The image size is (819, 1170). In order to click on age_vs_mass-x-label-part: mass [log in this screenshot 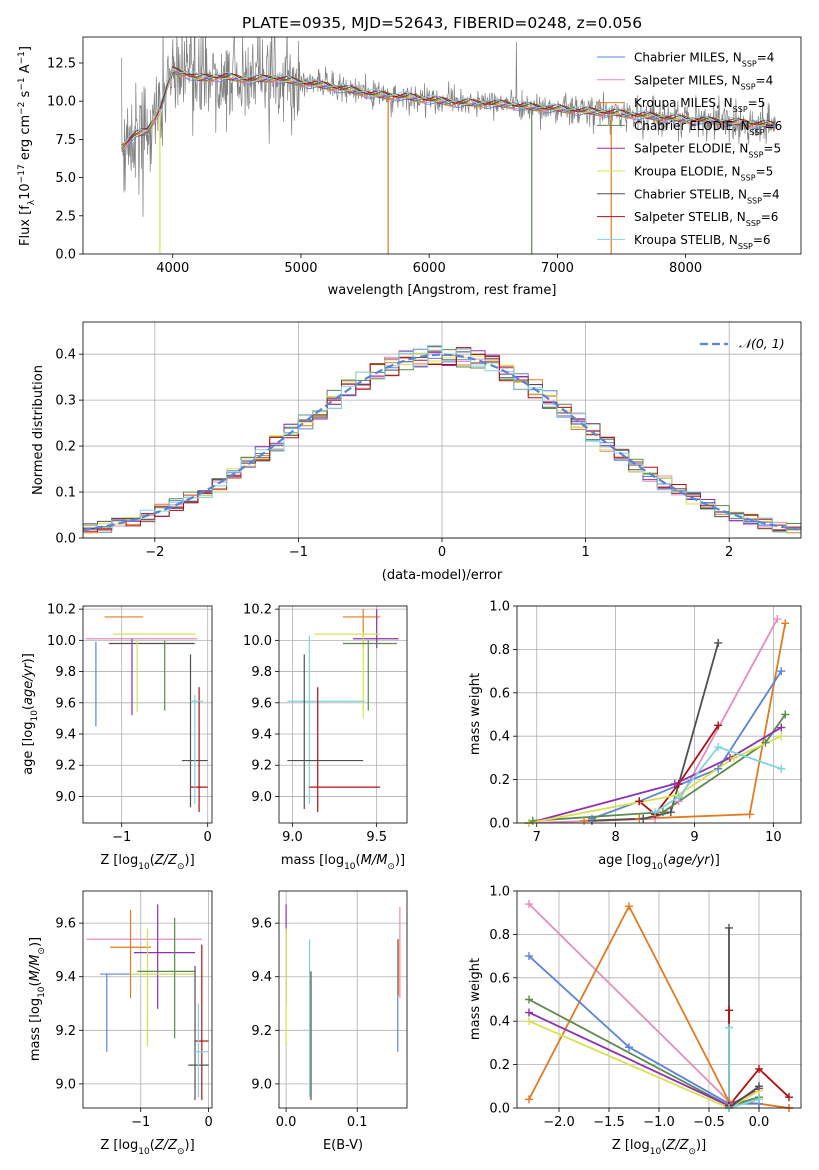, I will do `click(312, 860)`.